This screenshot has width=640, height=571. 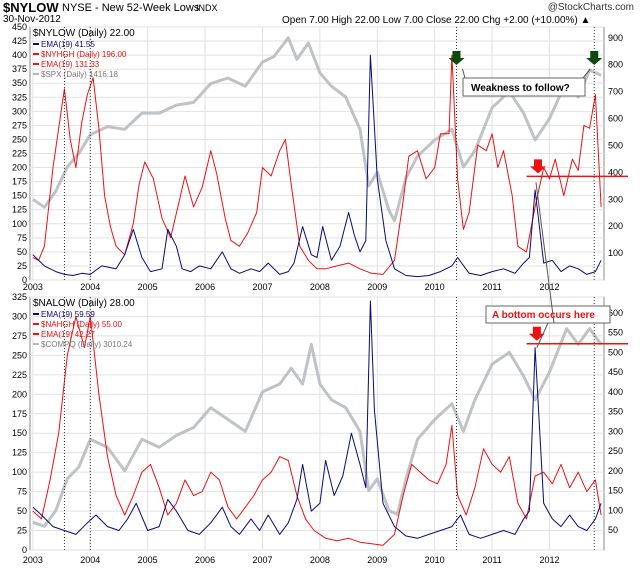 I want to click on right-tick-label: 700, so click(x=615, y=92).